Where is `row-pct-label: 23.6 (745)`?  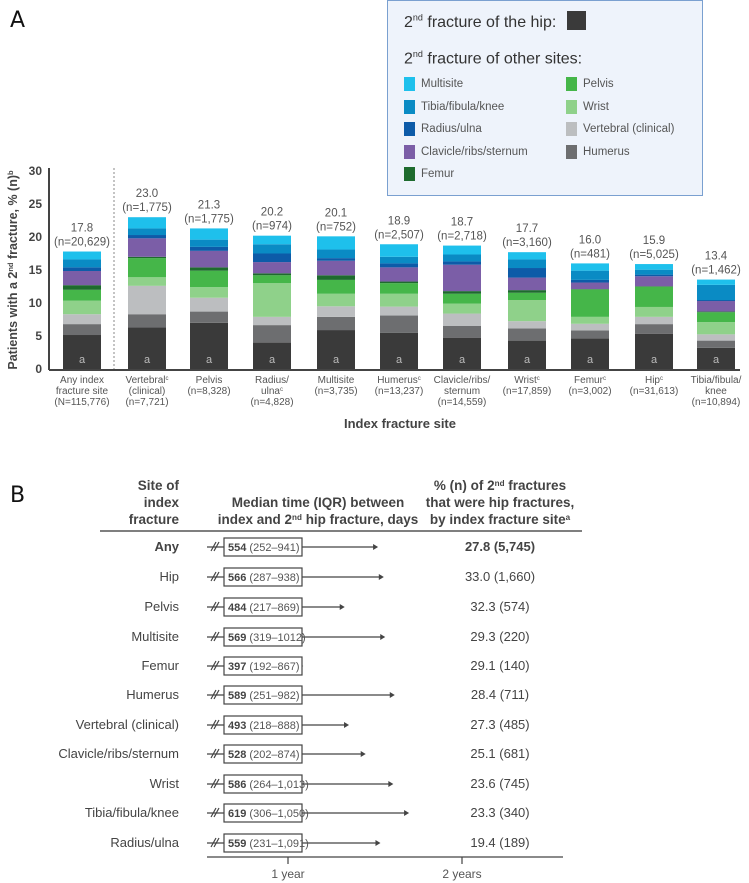 row-pct-label: 23.6 (745) is located at coordinates (499, 783).